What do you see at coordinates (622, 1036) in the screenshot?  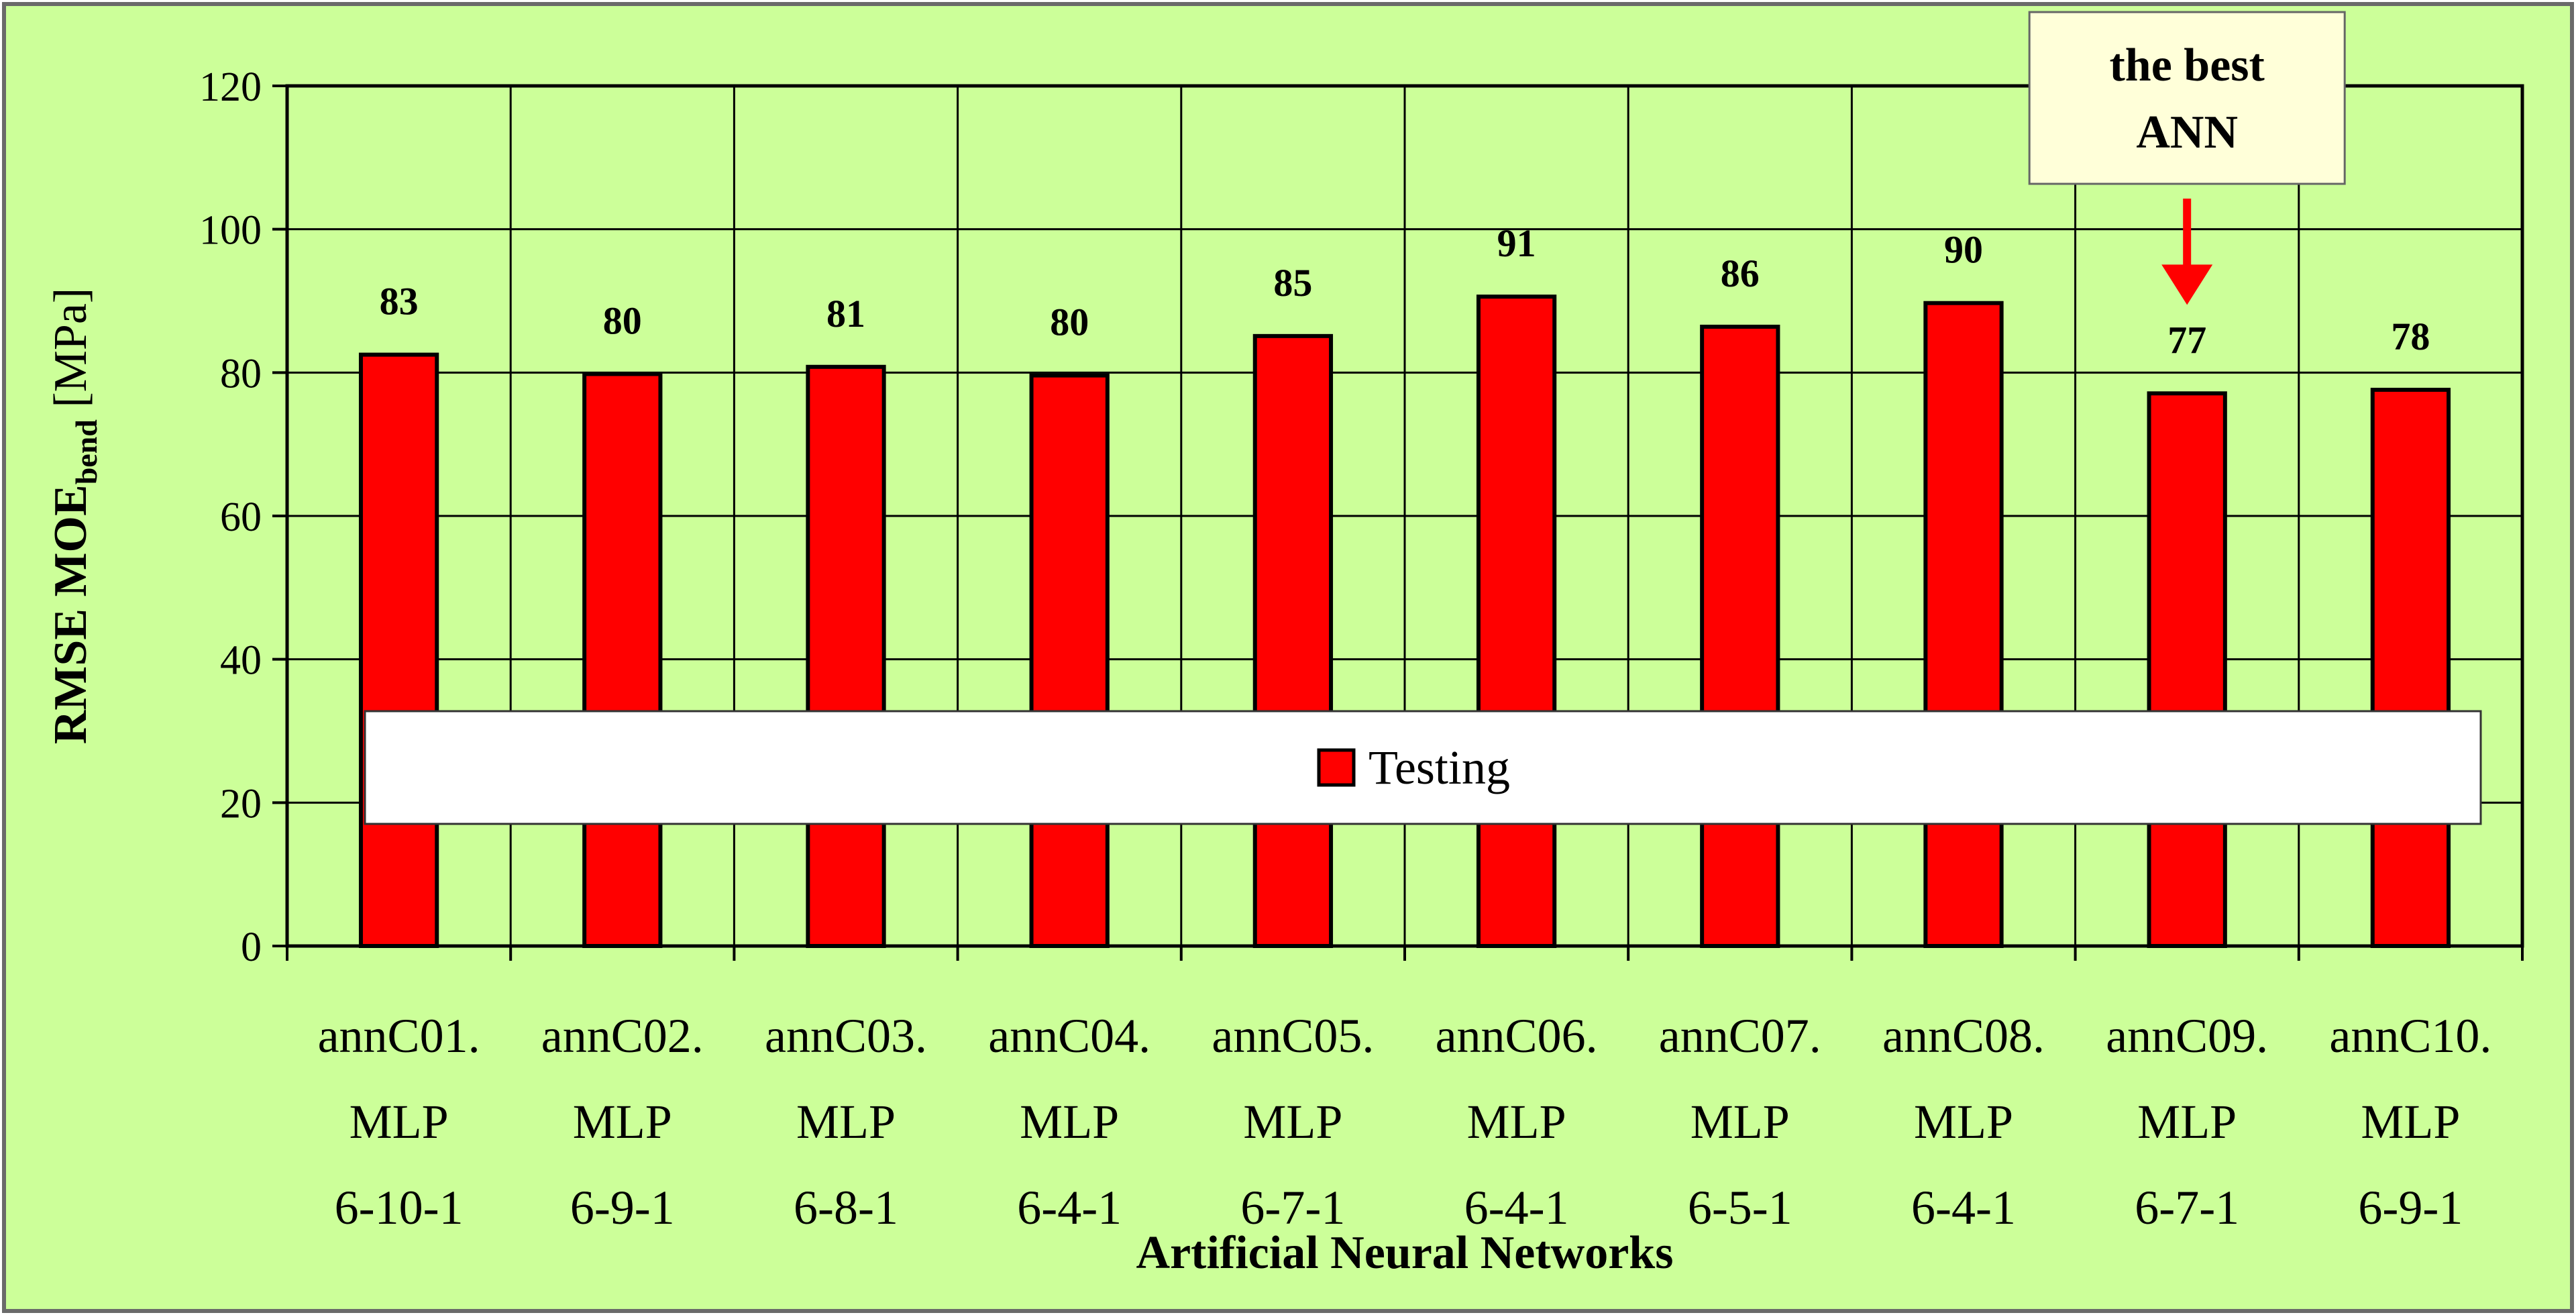 I see `x-tick-label: annC02.` at bounding box center [622, 1036].